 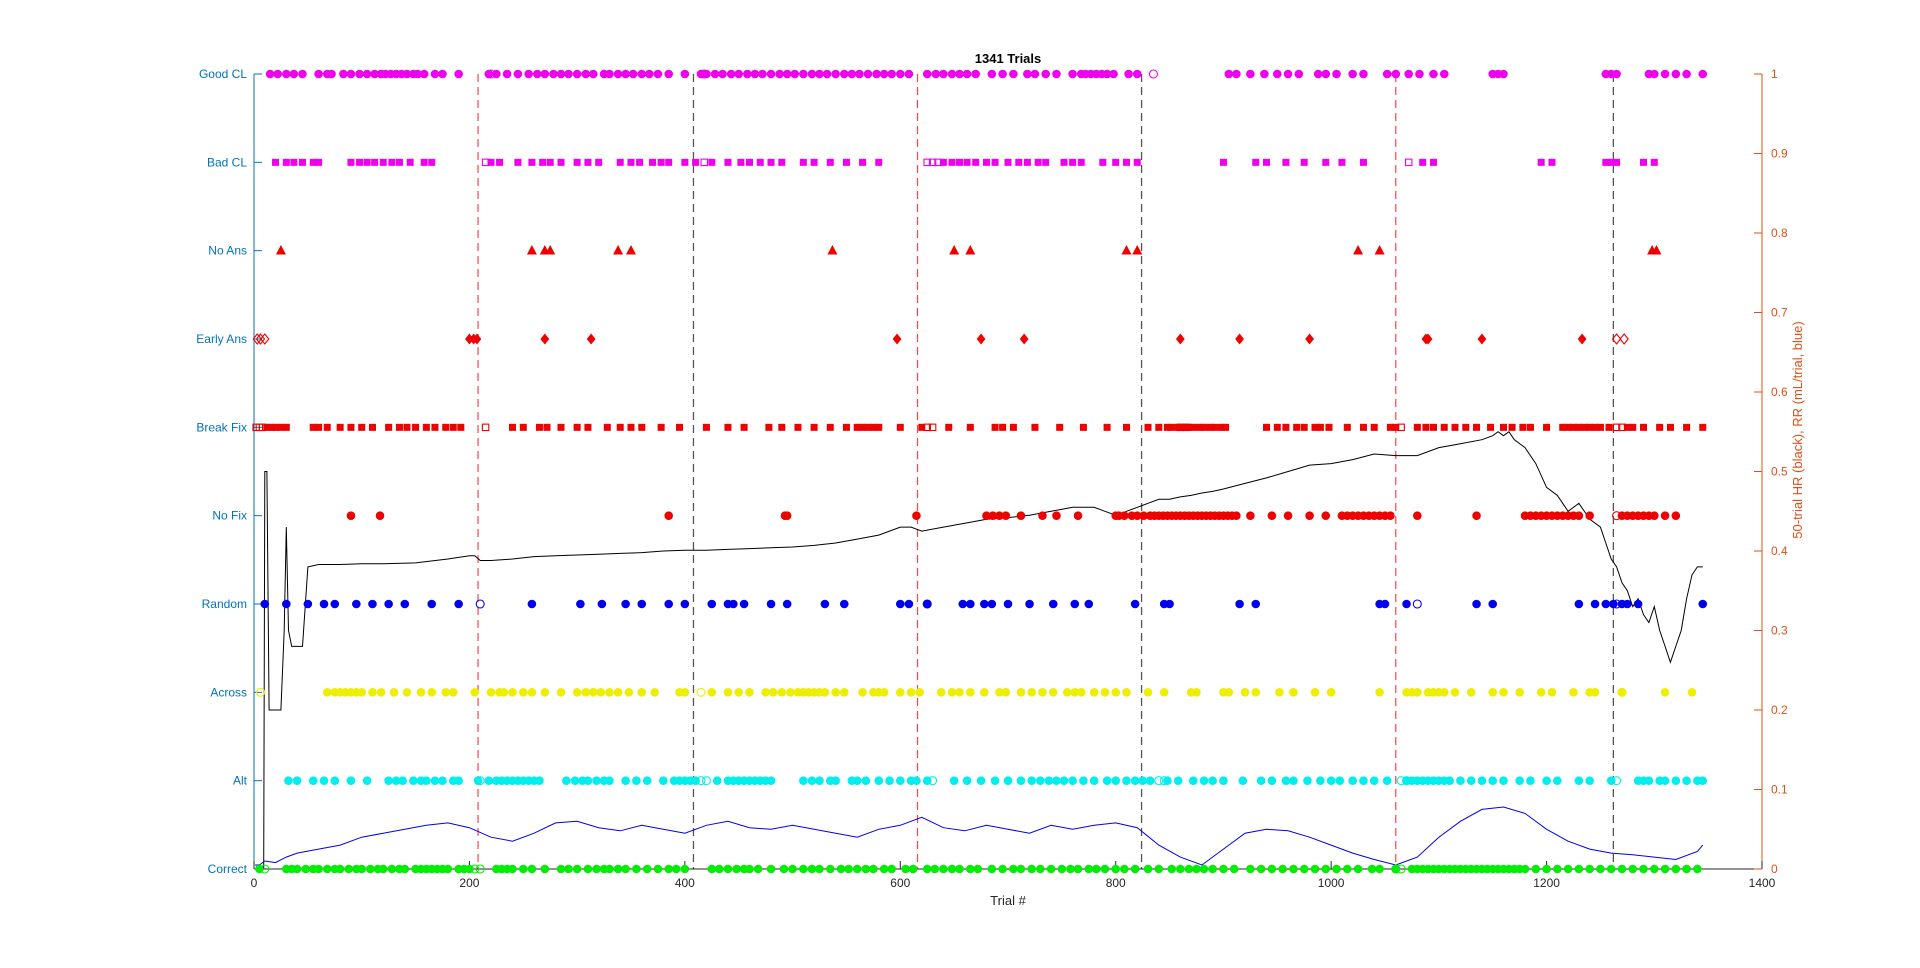 What do you see at coordinates (1126, 250) in the screenshot?
I see `point-no-ans` at bounding box center [1126, 250].